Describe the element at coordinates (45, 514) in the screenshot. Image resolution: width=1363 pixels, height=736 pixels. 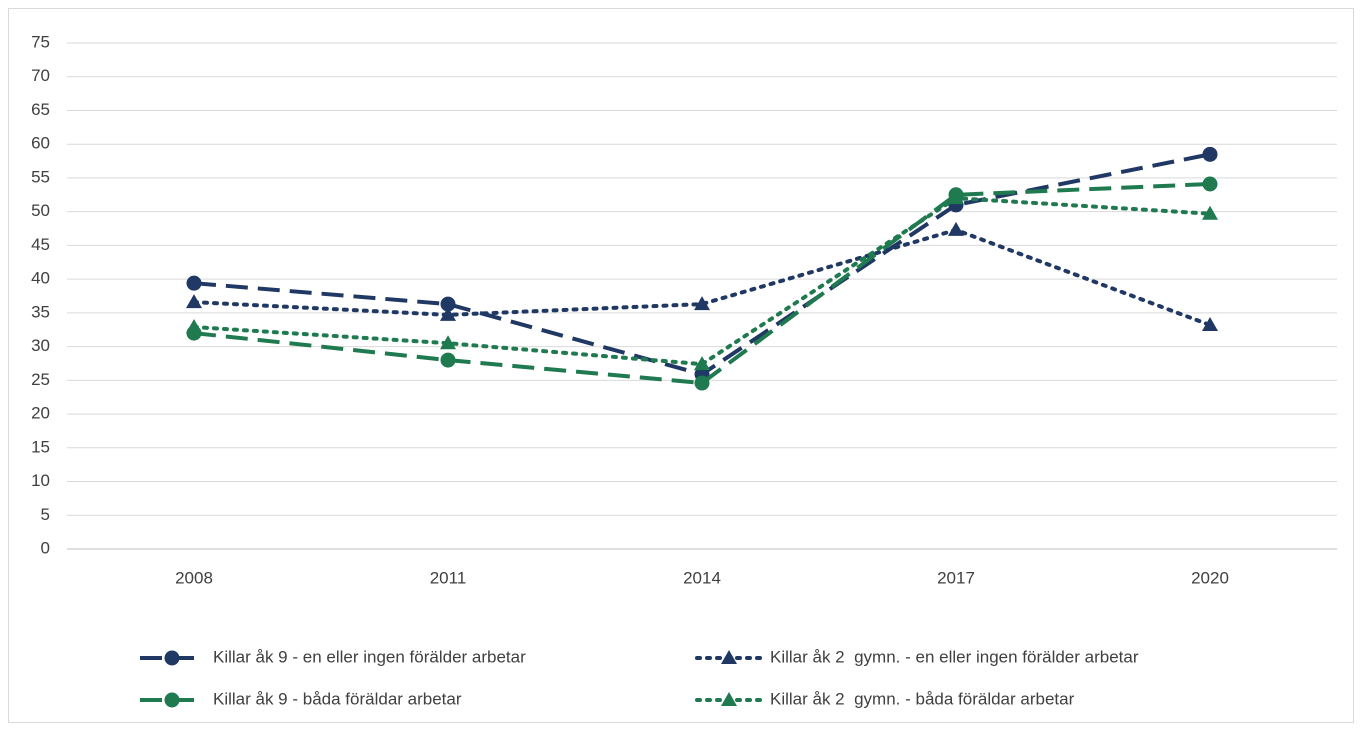
I see `y-tick-label: 5` at that location.